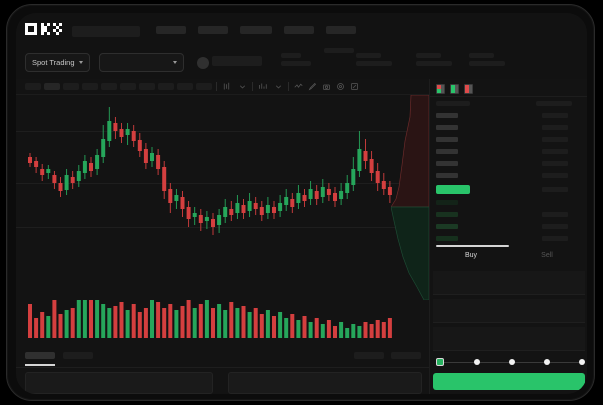  I want to click on volume-series, so click(210, 312).